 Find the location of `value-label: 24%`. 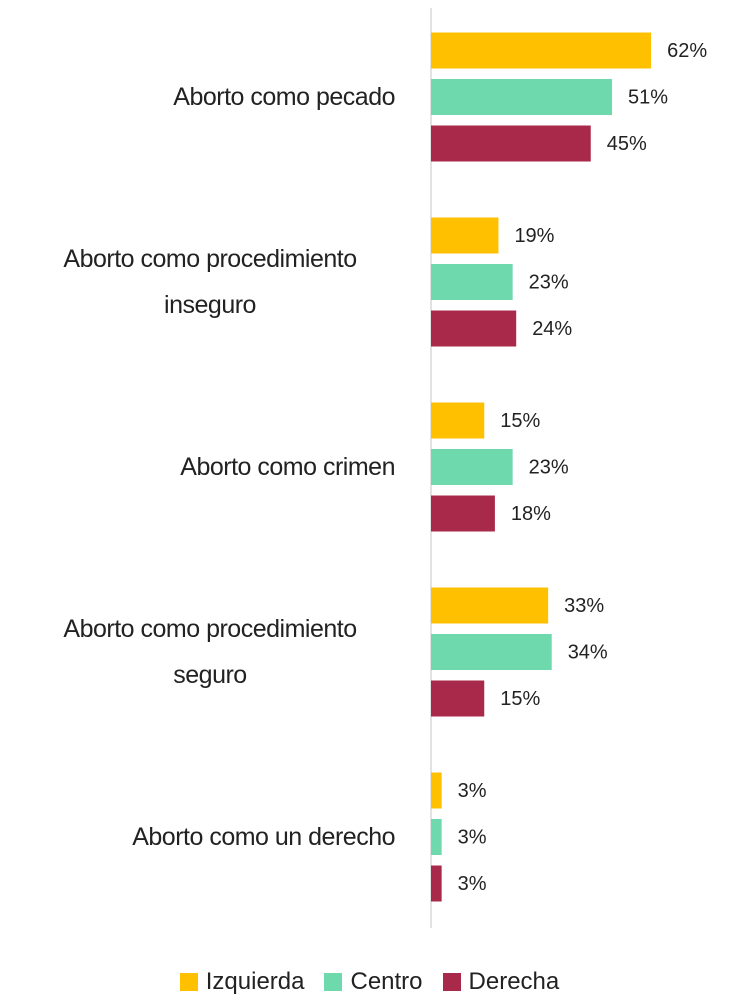

value-label: 24% is located at coordinates (552, 329).